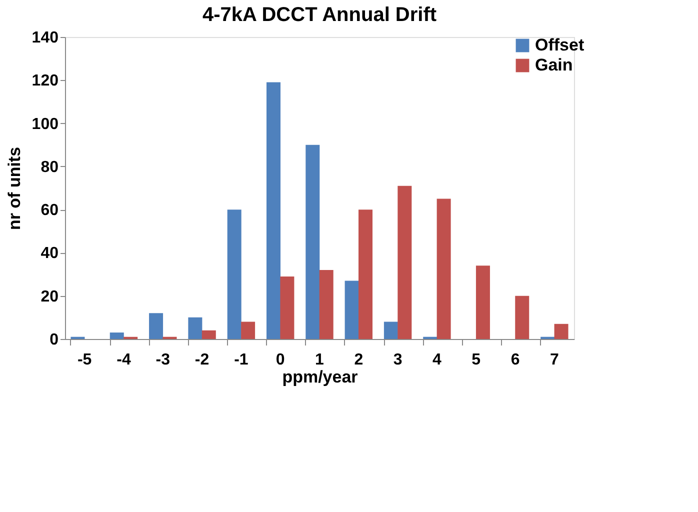  I want to click on x-axis-title: ppm/year, so click(320, 377).